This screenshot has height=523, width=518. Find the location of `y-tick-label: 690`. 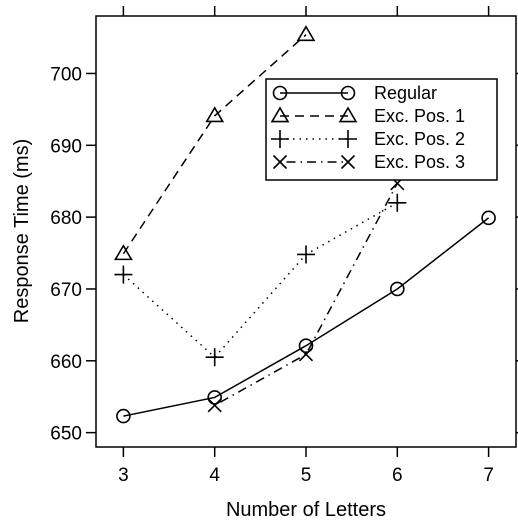

y-tick-label: 690 is located at coordinates (66, 146).